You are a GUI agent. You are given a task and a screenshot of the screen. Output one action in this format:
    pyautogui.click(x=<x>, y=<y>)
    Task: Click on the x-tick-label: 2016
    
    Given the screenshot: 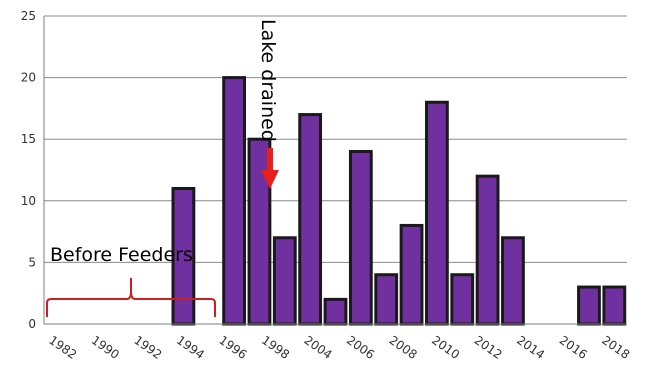 What is the action you would take?
    pyautogui.click(x=573, y=347)
    